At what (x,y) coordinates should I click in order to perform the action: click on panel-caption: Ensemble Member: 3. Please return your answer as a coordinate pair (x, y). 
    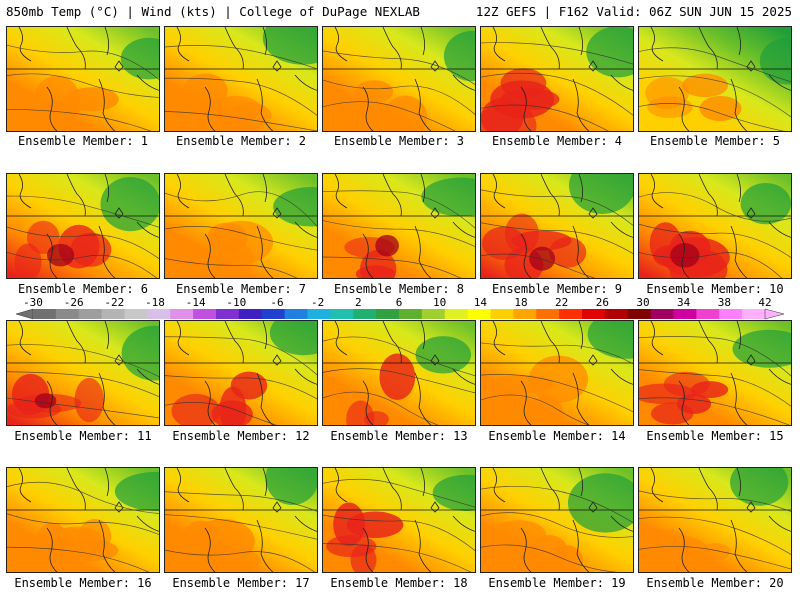
    Looking at the image, I should click on (399, 141).